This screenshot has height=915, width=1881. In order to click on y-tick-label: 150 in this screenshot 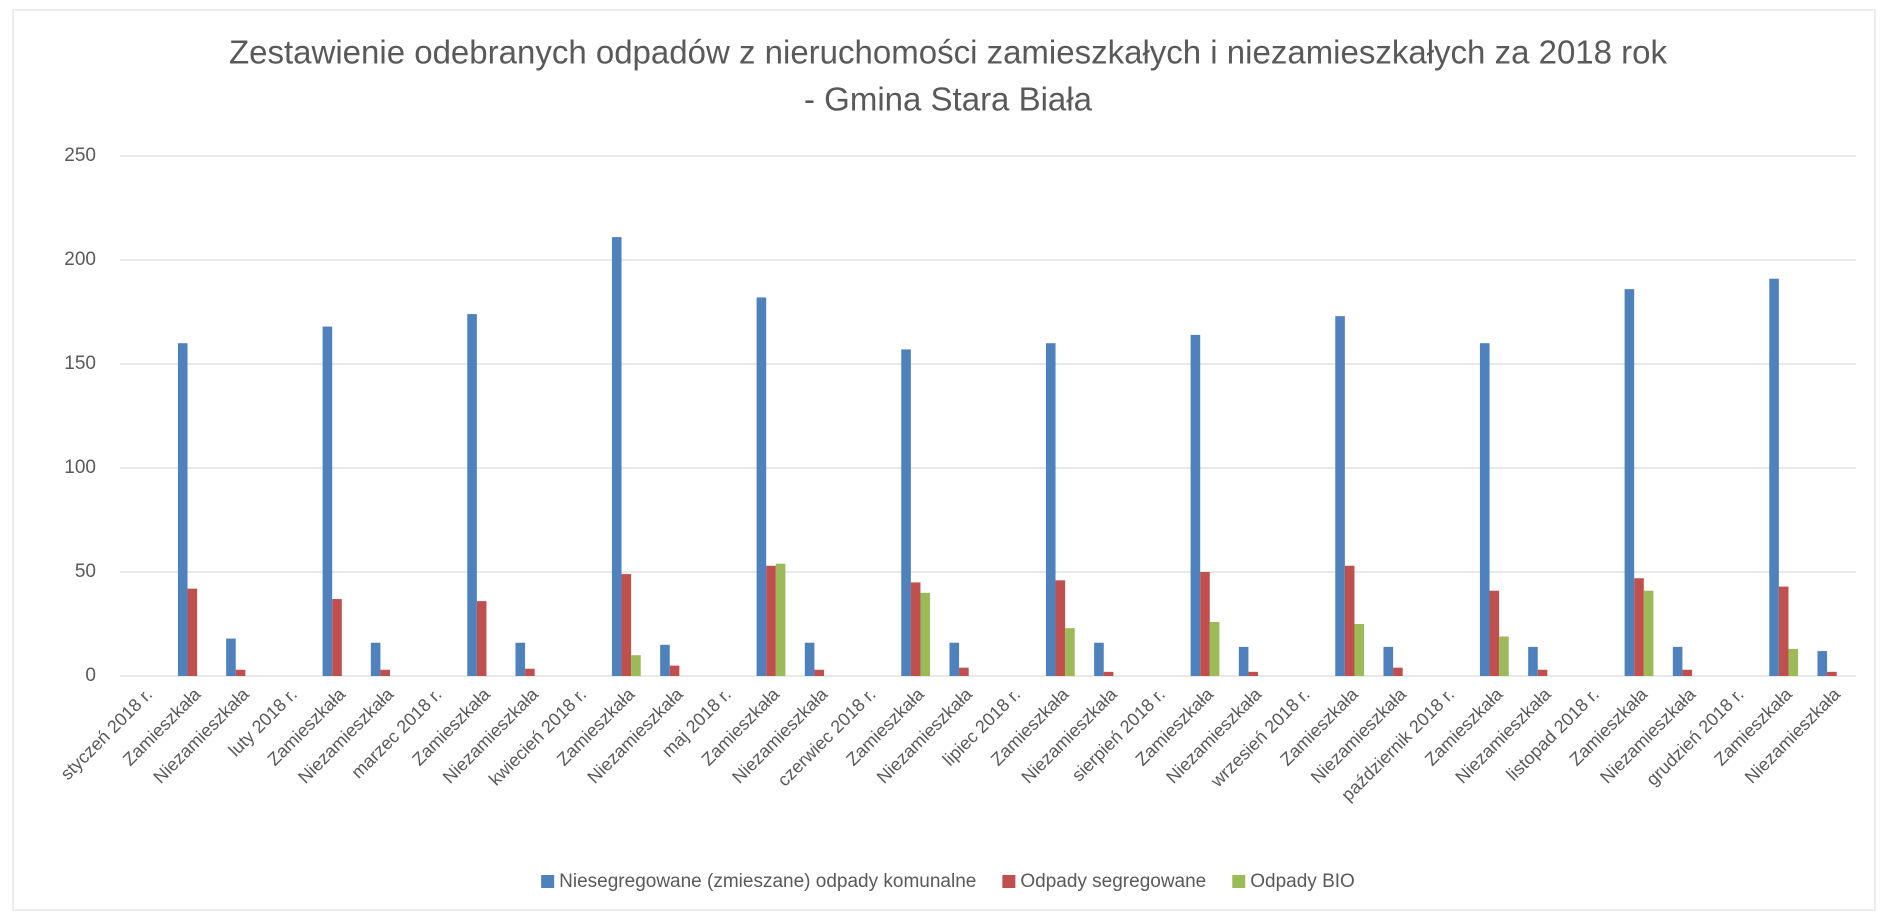, I will do `click(80, 363)`.